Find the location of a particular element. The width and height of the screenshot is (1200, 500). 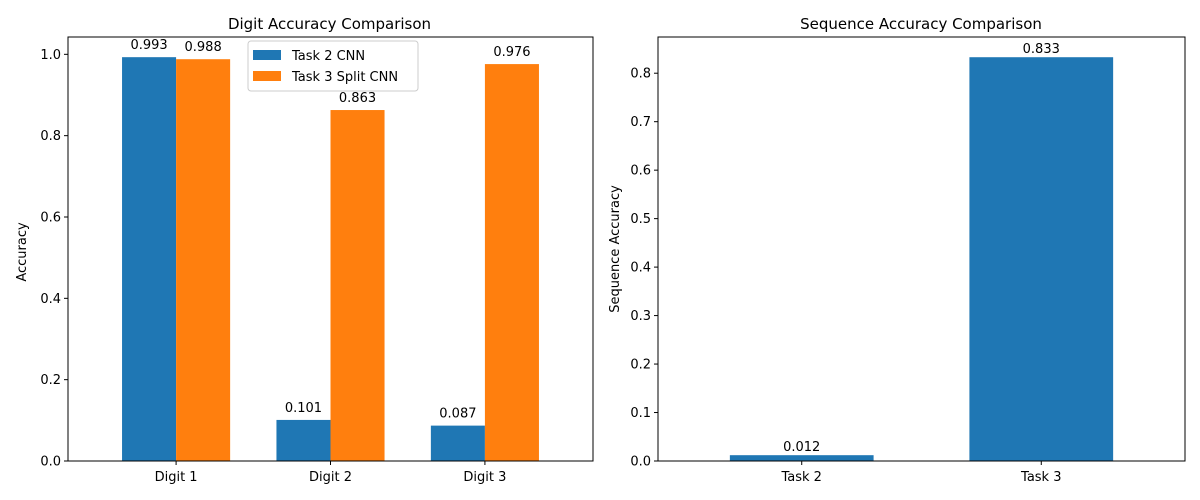

y-axis-label: Sequence Accuracy is located at coordinates (615, 249).